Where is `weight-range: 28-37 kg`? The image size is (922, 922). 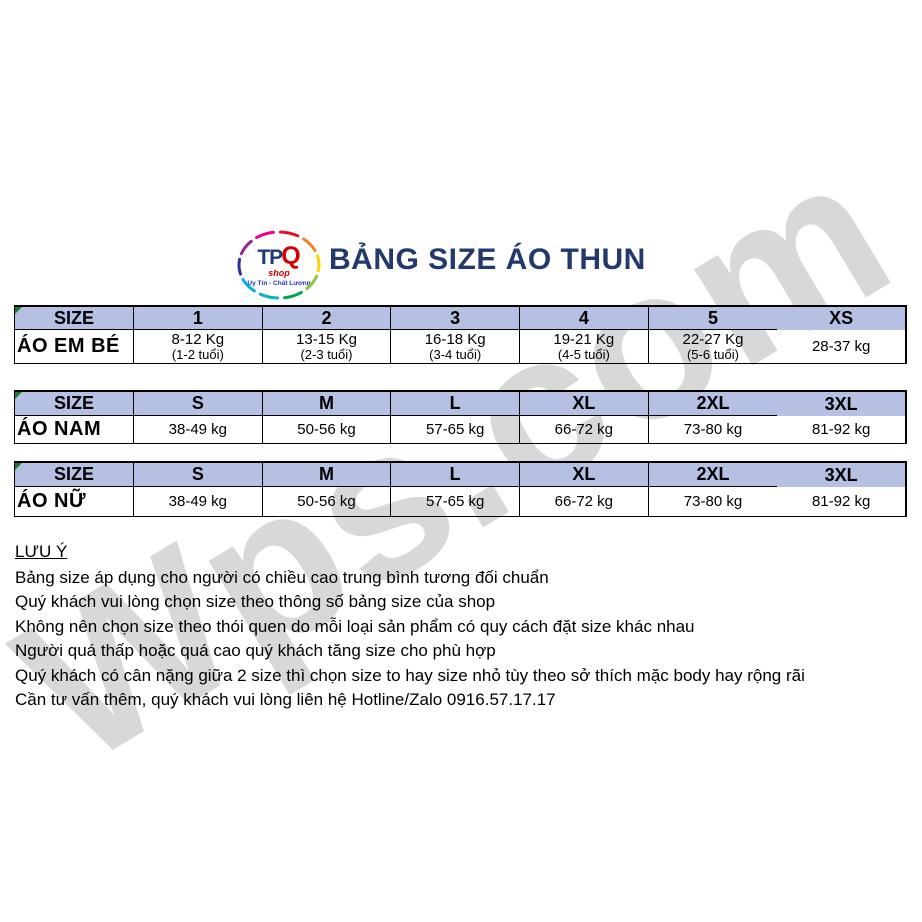 weight-range: 28-37 kg is located at coordinates (841, 346).